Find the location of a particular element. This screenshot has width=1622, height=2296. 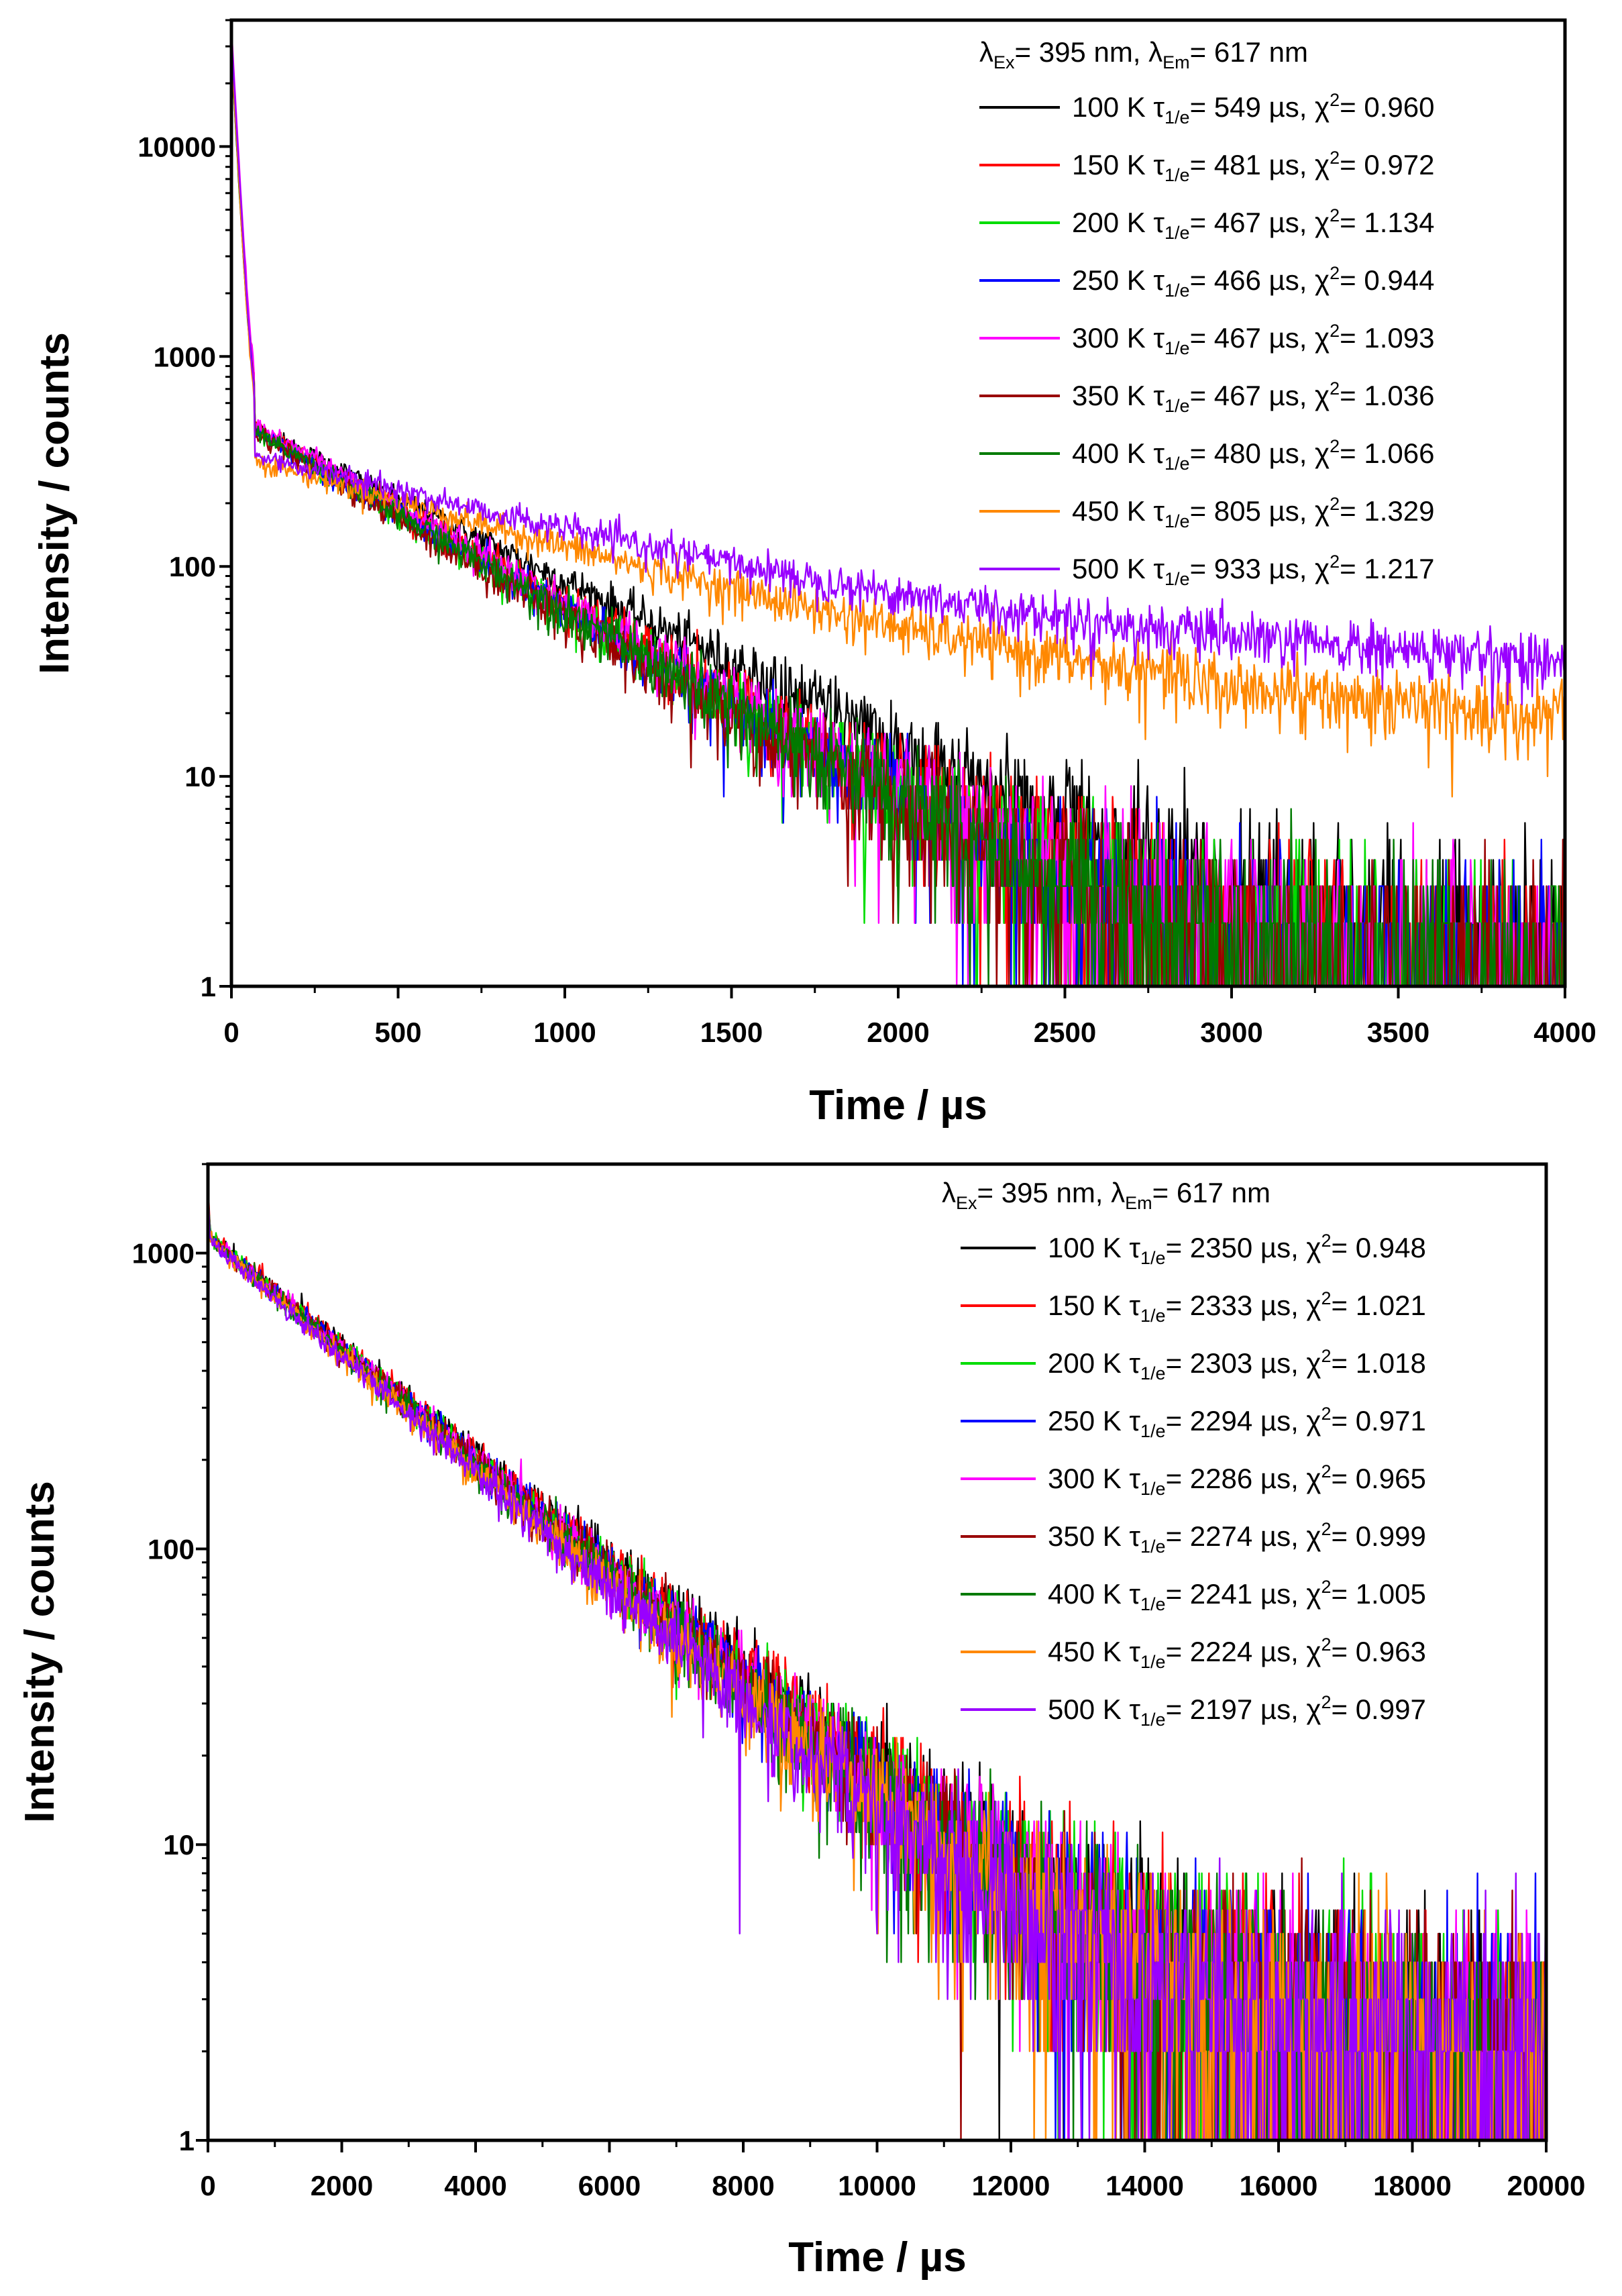

legend-entry: 100 K τ1/e= 2350 µs, χ2= 0.948 is located at coordinates (1237, 1249).